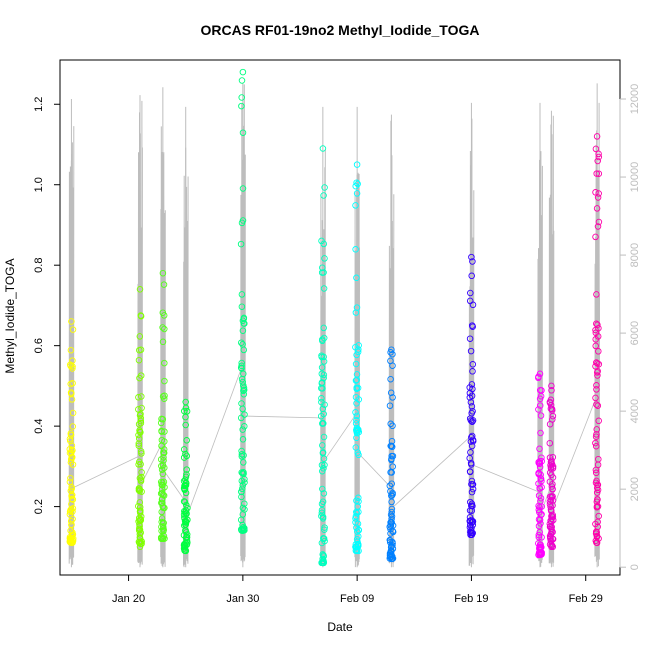  What do you see at coordinates (635, 177) in the screenshot?
I see `y2-tick-label: 10000` at bounding box center [635, 177].